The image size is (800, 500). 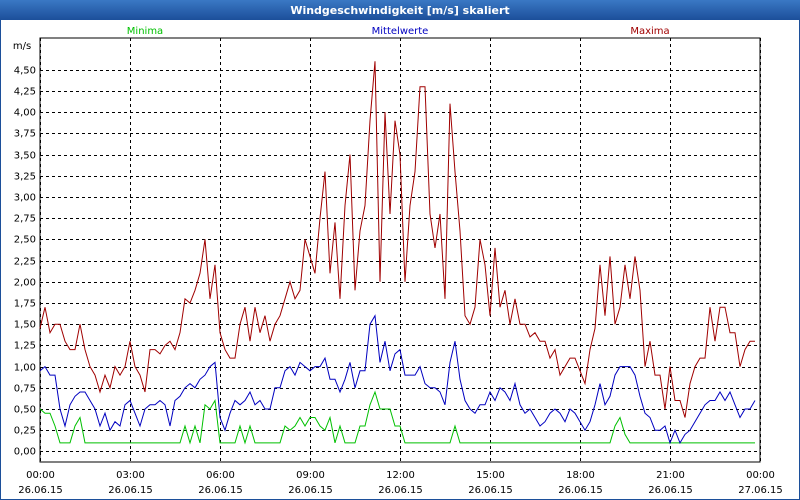 What do you see at coordinates (649, 31) in the screenshot?
I see `legend-label: Maxima` at bounding box center [649, 31].